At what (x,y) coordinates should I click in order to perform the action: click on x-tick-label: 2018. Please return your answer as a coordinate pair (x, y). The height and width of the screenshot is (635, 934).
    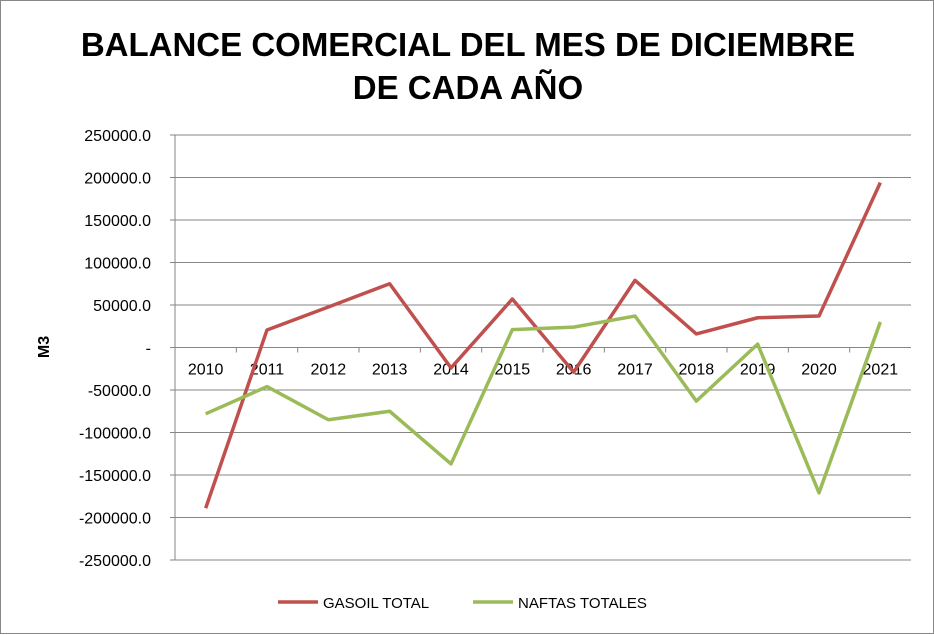
    Looking at the image, I should click on (697, 370).